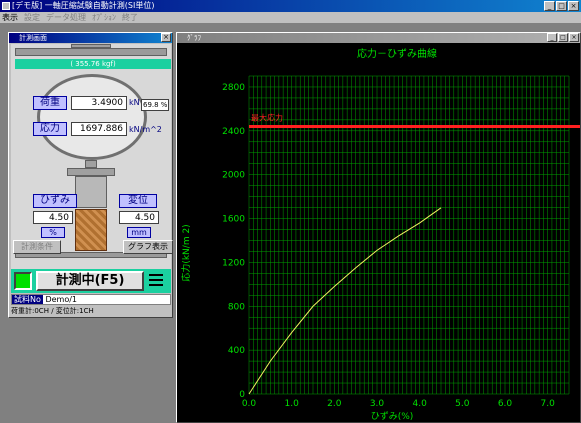  What do you see at coordinates (155, 105) in the screenshot?
I see `load-percent: 69.8 %` at bounding box center [155, 105].